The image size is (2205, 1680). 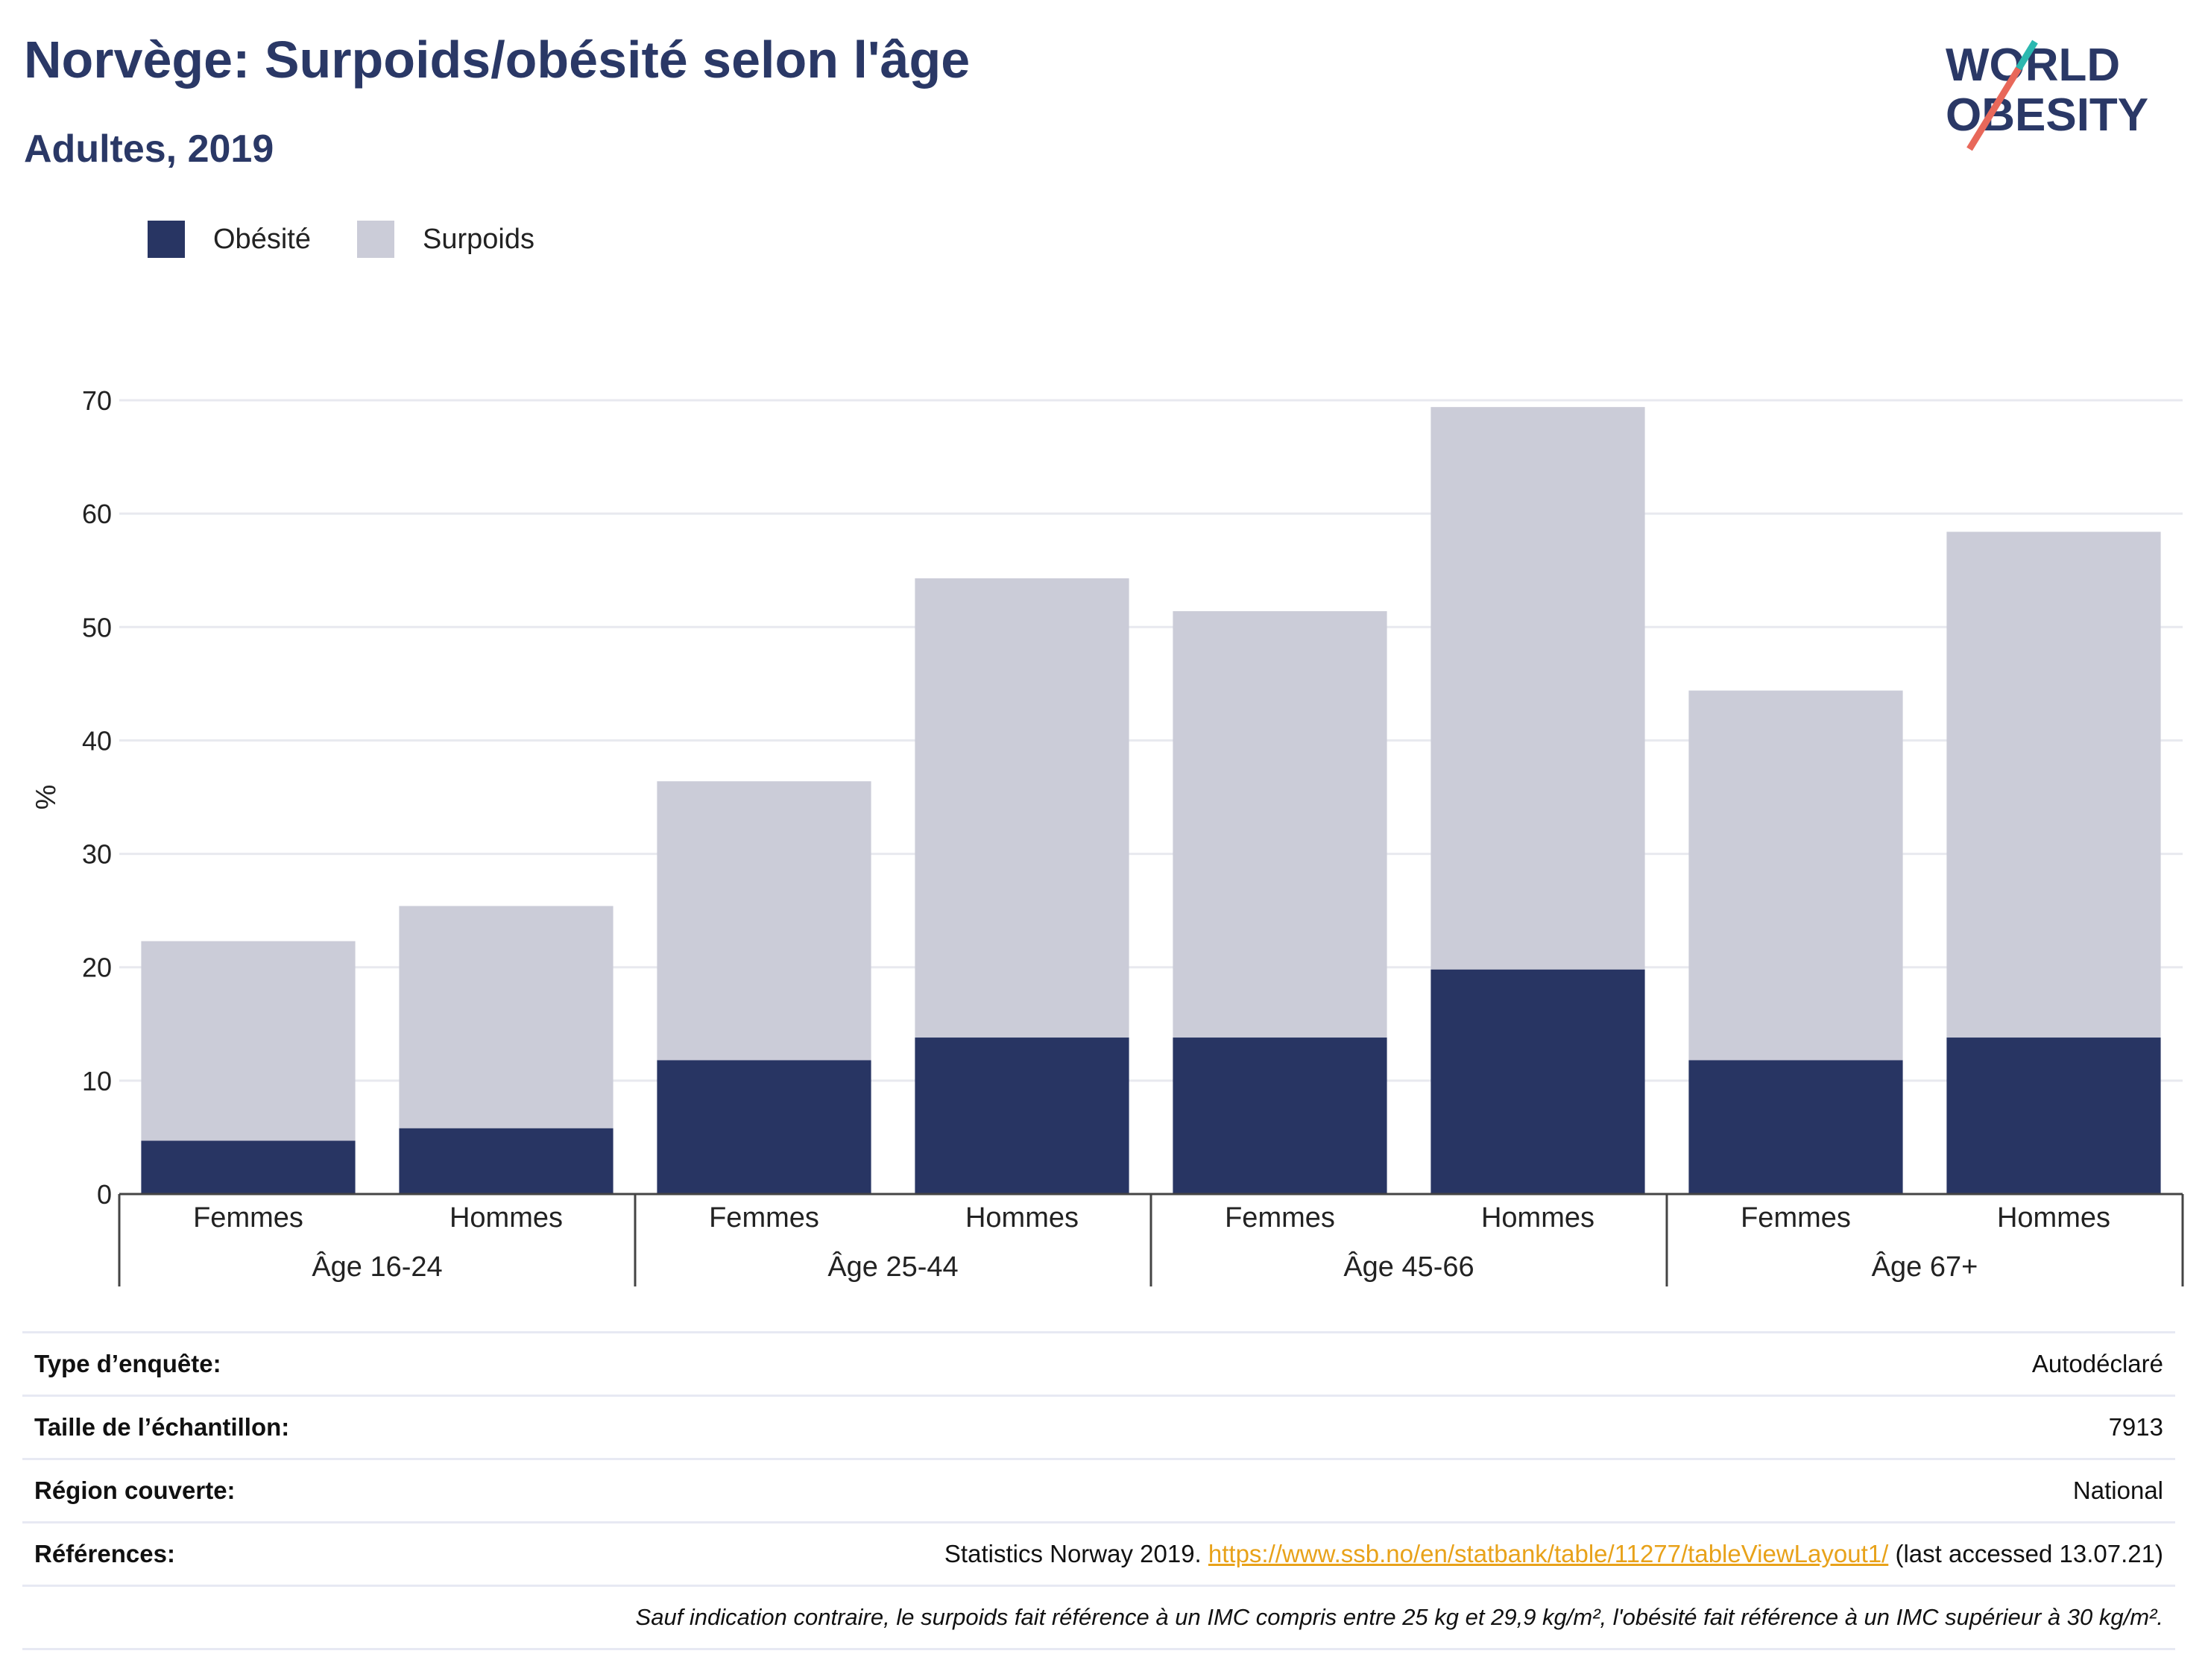 What do you see at coordinates (149, 149) in the screenshot?
I see `page-subtitle: Adultes, 2019` at bounding box center [149, 149].